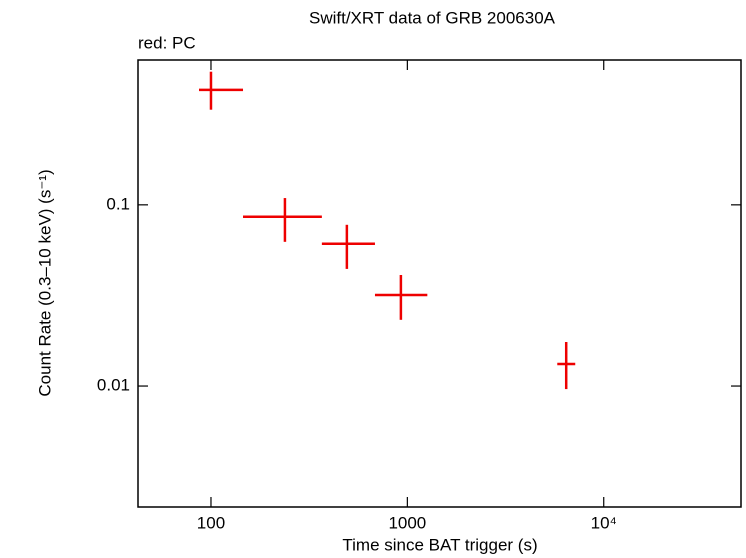 This screenshot has height=558, width=746. What do you see at coordinates (113, 385) in the screenshot?
I see `y-tick-label: 0.01` at bounding box center [113, 385].